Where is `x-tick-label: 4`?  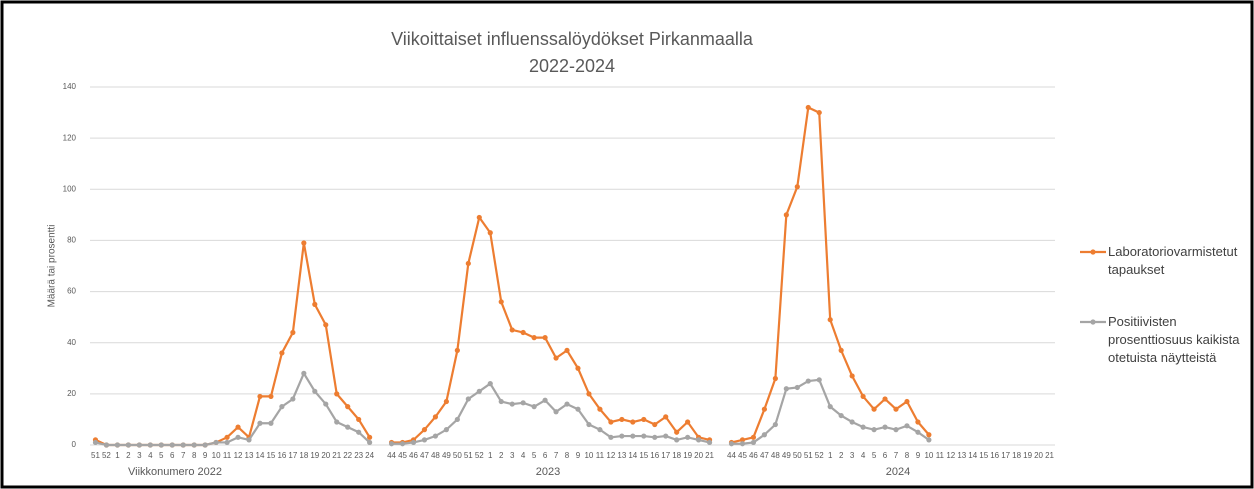 x-tick-label: 4 is located at coordinates (523, 455).